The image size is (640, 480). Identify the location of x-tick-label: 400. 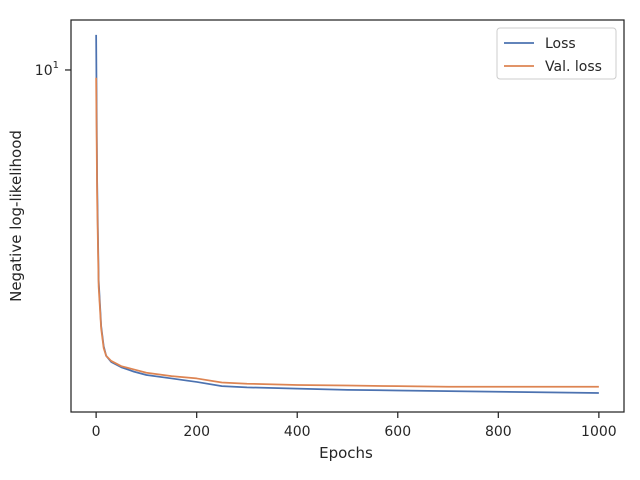
(297, 432).